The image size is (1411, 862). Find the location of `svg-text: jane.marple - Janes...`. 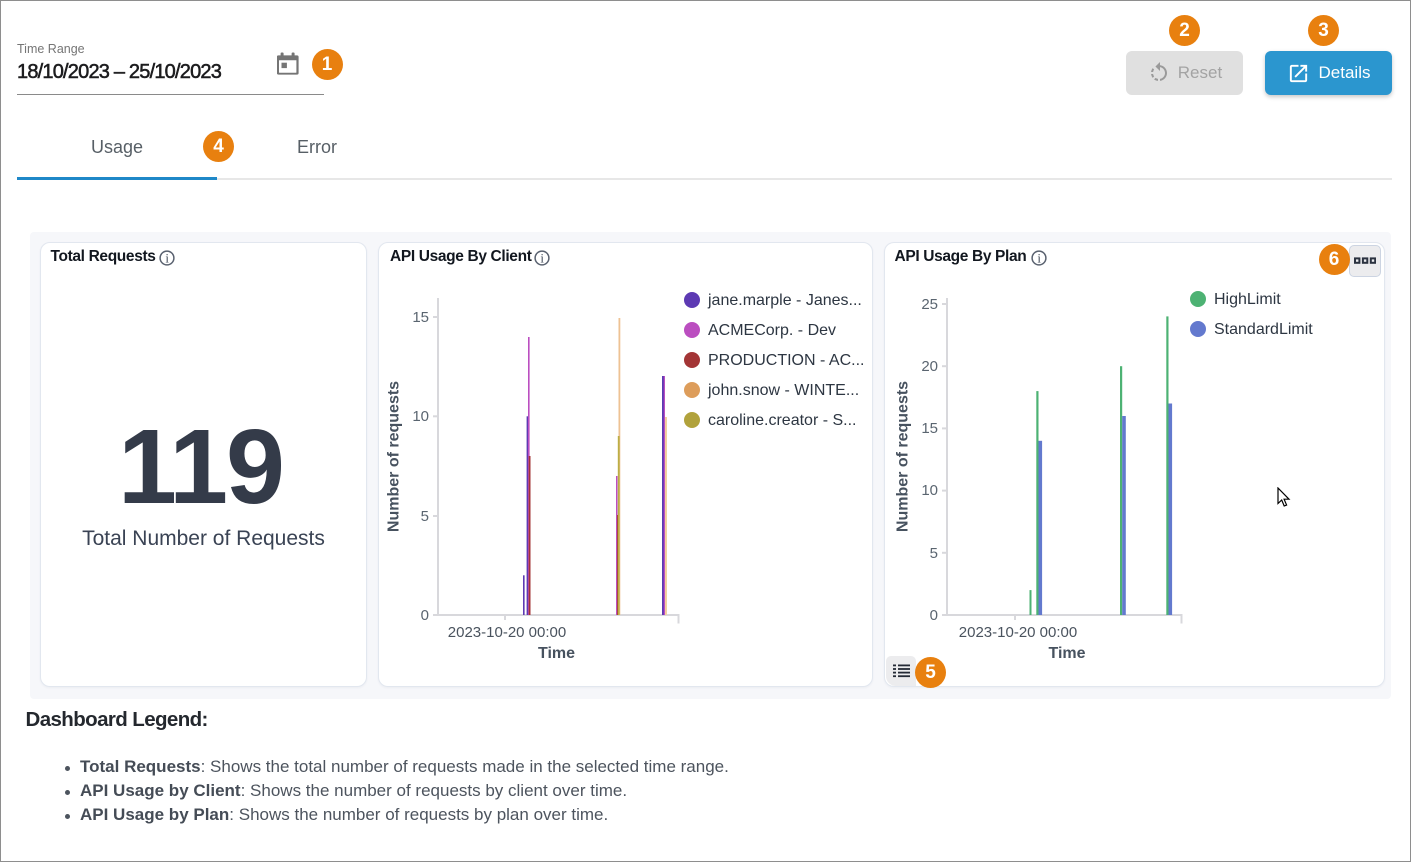

svg-text: jane.marple - Janes... is located at coordinates (784, 300).